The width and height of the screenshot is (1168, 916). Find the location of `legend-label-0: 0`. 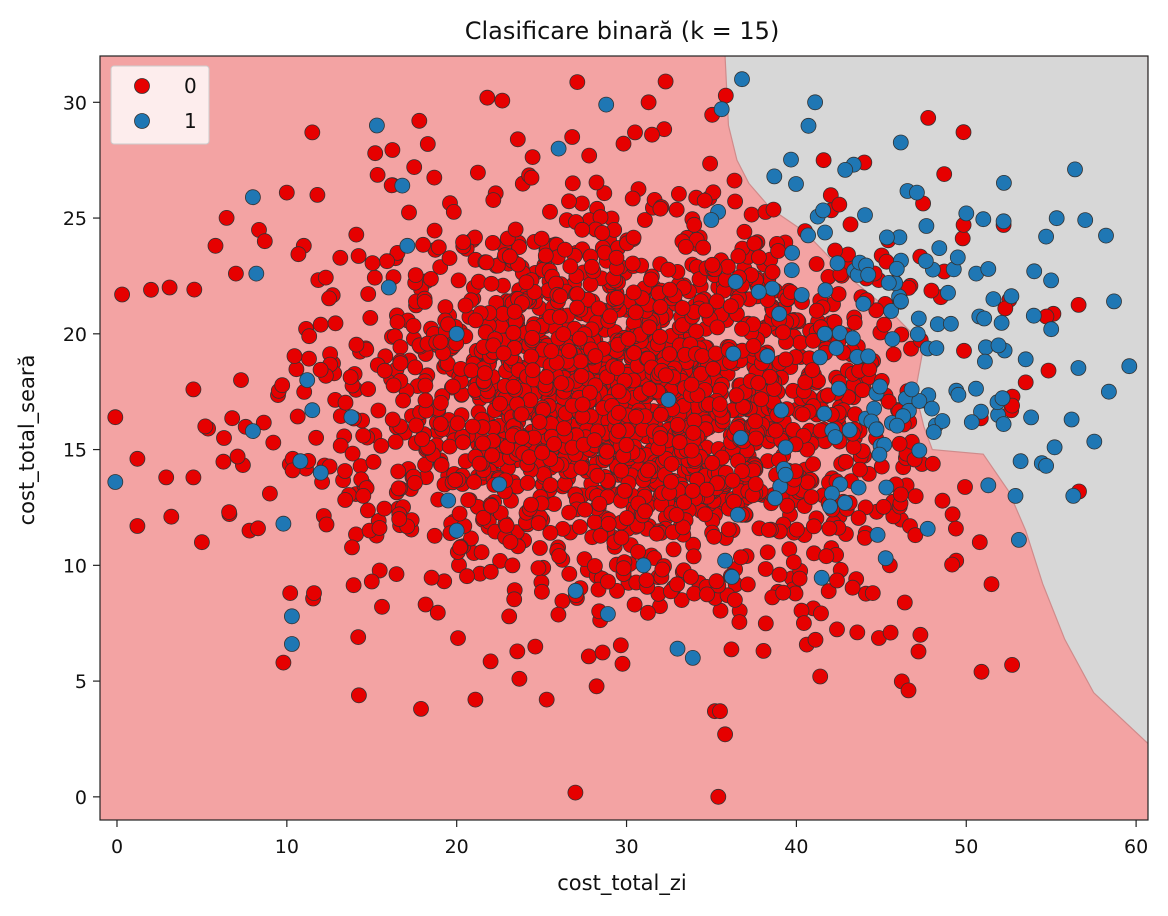

legend-label-0: 0 is located at coordinates (190, 86).